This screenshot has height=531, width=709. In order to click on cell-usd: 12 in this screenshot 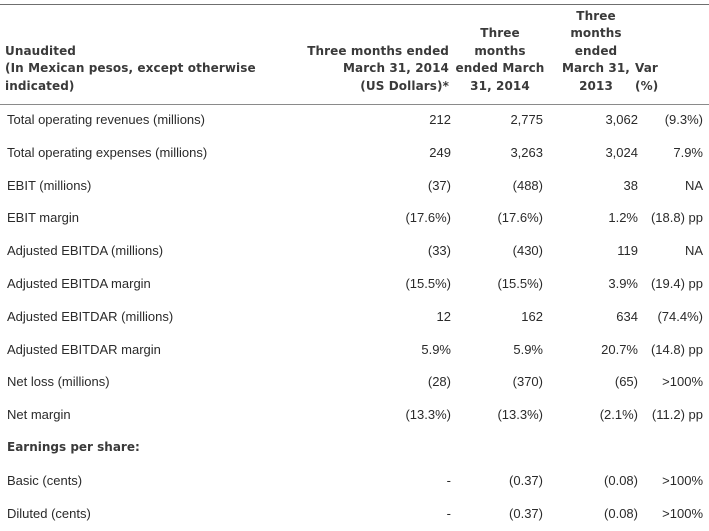, I will do `click(443, 316)`.